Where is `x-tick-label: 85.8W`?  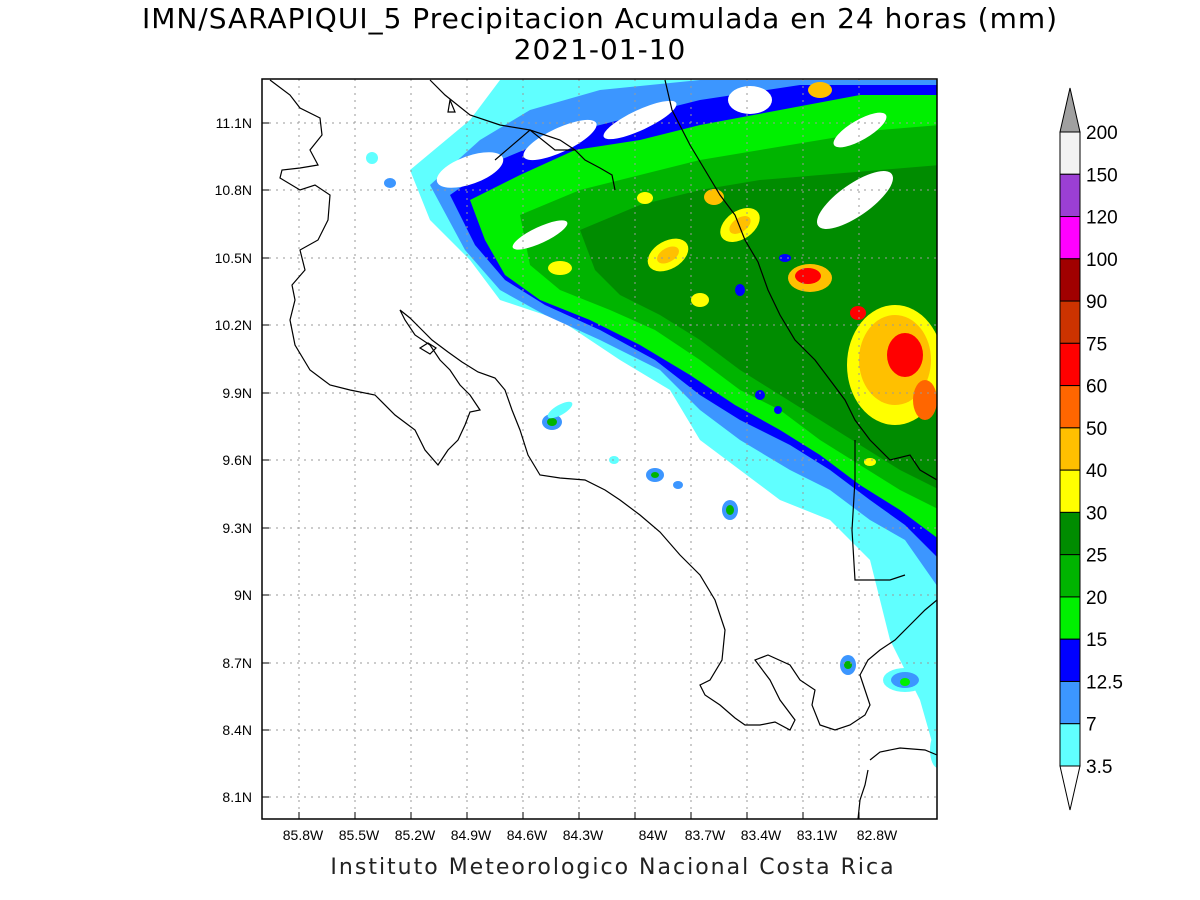
x-tick-label: 85.8W is located at coordinates (303, 835).